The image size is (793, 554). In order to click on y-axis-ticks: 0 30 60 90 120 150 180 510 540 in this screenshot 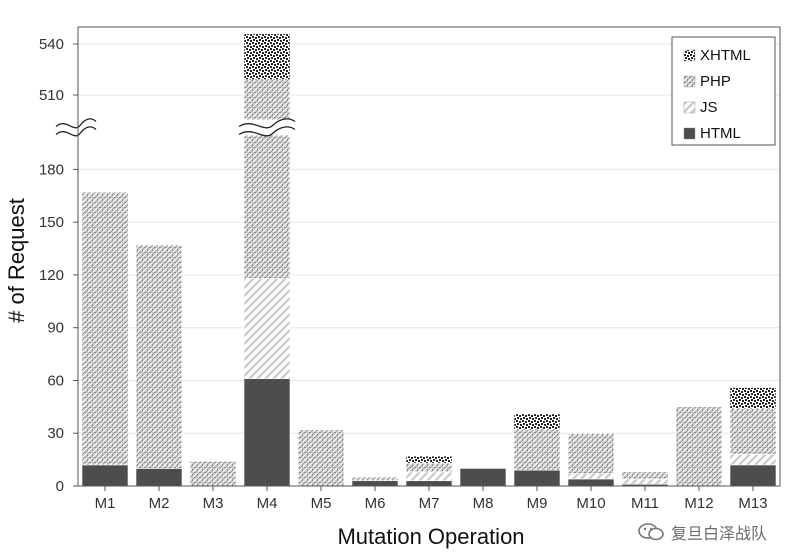, I will do `click(58, 265)`.